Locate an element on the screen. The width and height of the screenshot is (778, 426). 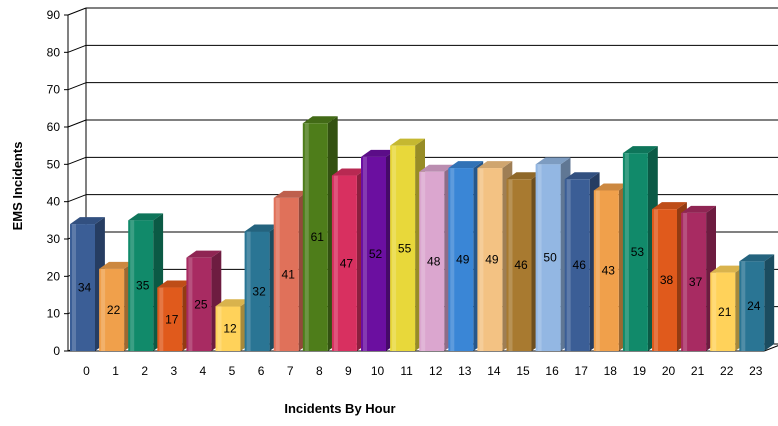
data-label: 37 is located at coordinates (696, 282).